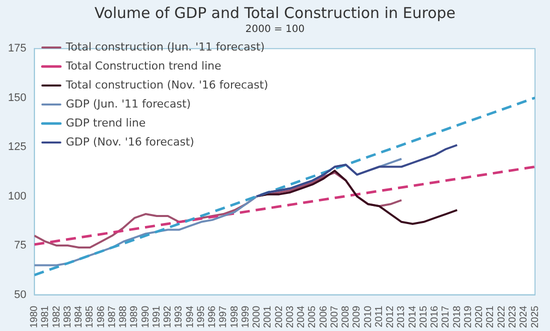  Describe the element at coordinates (513, 316) in the screenshot. I see `x-tick-label: 2023` at that location.